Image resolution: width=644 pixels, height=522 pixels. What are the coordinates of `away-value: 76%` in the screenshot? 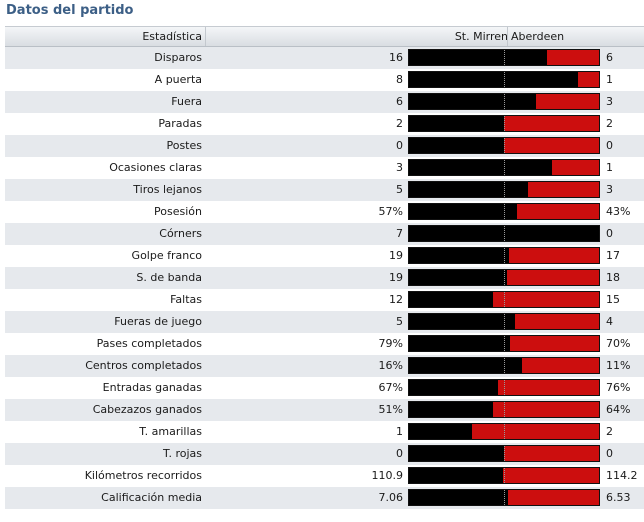 It's located at (618, 387).